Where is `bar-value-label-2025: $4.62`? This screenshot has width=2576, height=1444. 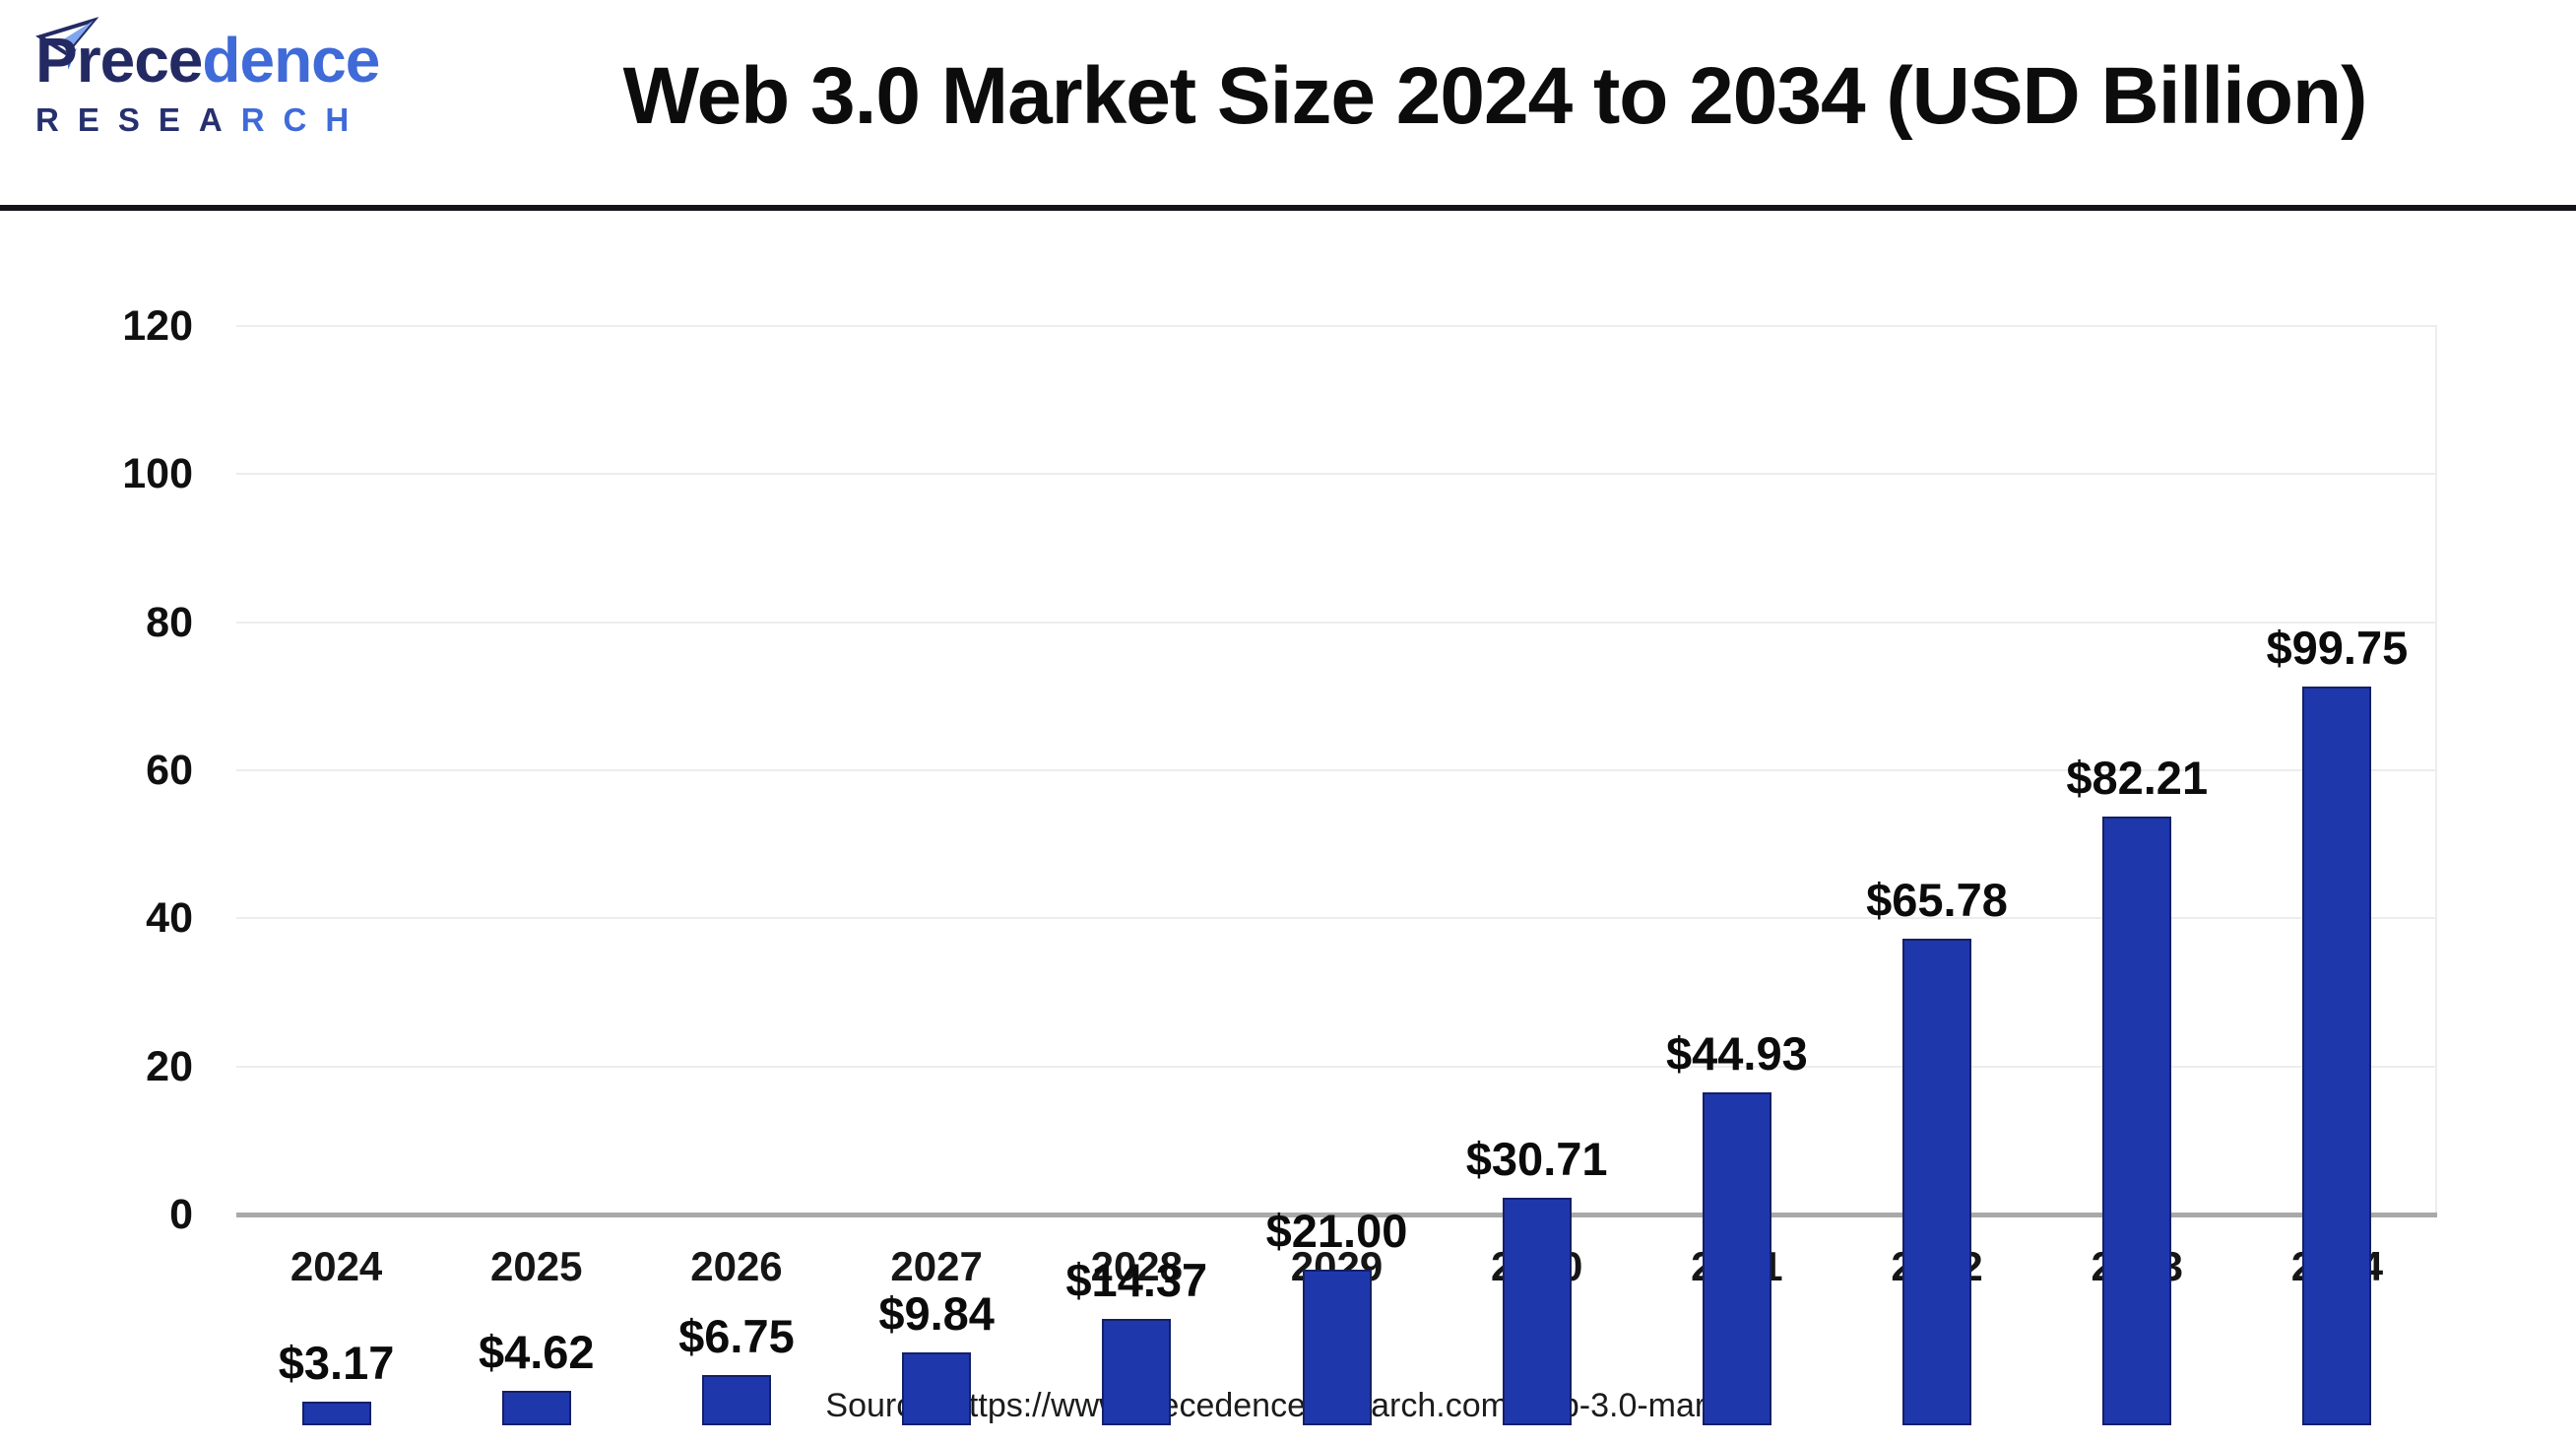
bar-value-label-2025: $4.62 is located at coordinates (536, 1352).